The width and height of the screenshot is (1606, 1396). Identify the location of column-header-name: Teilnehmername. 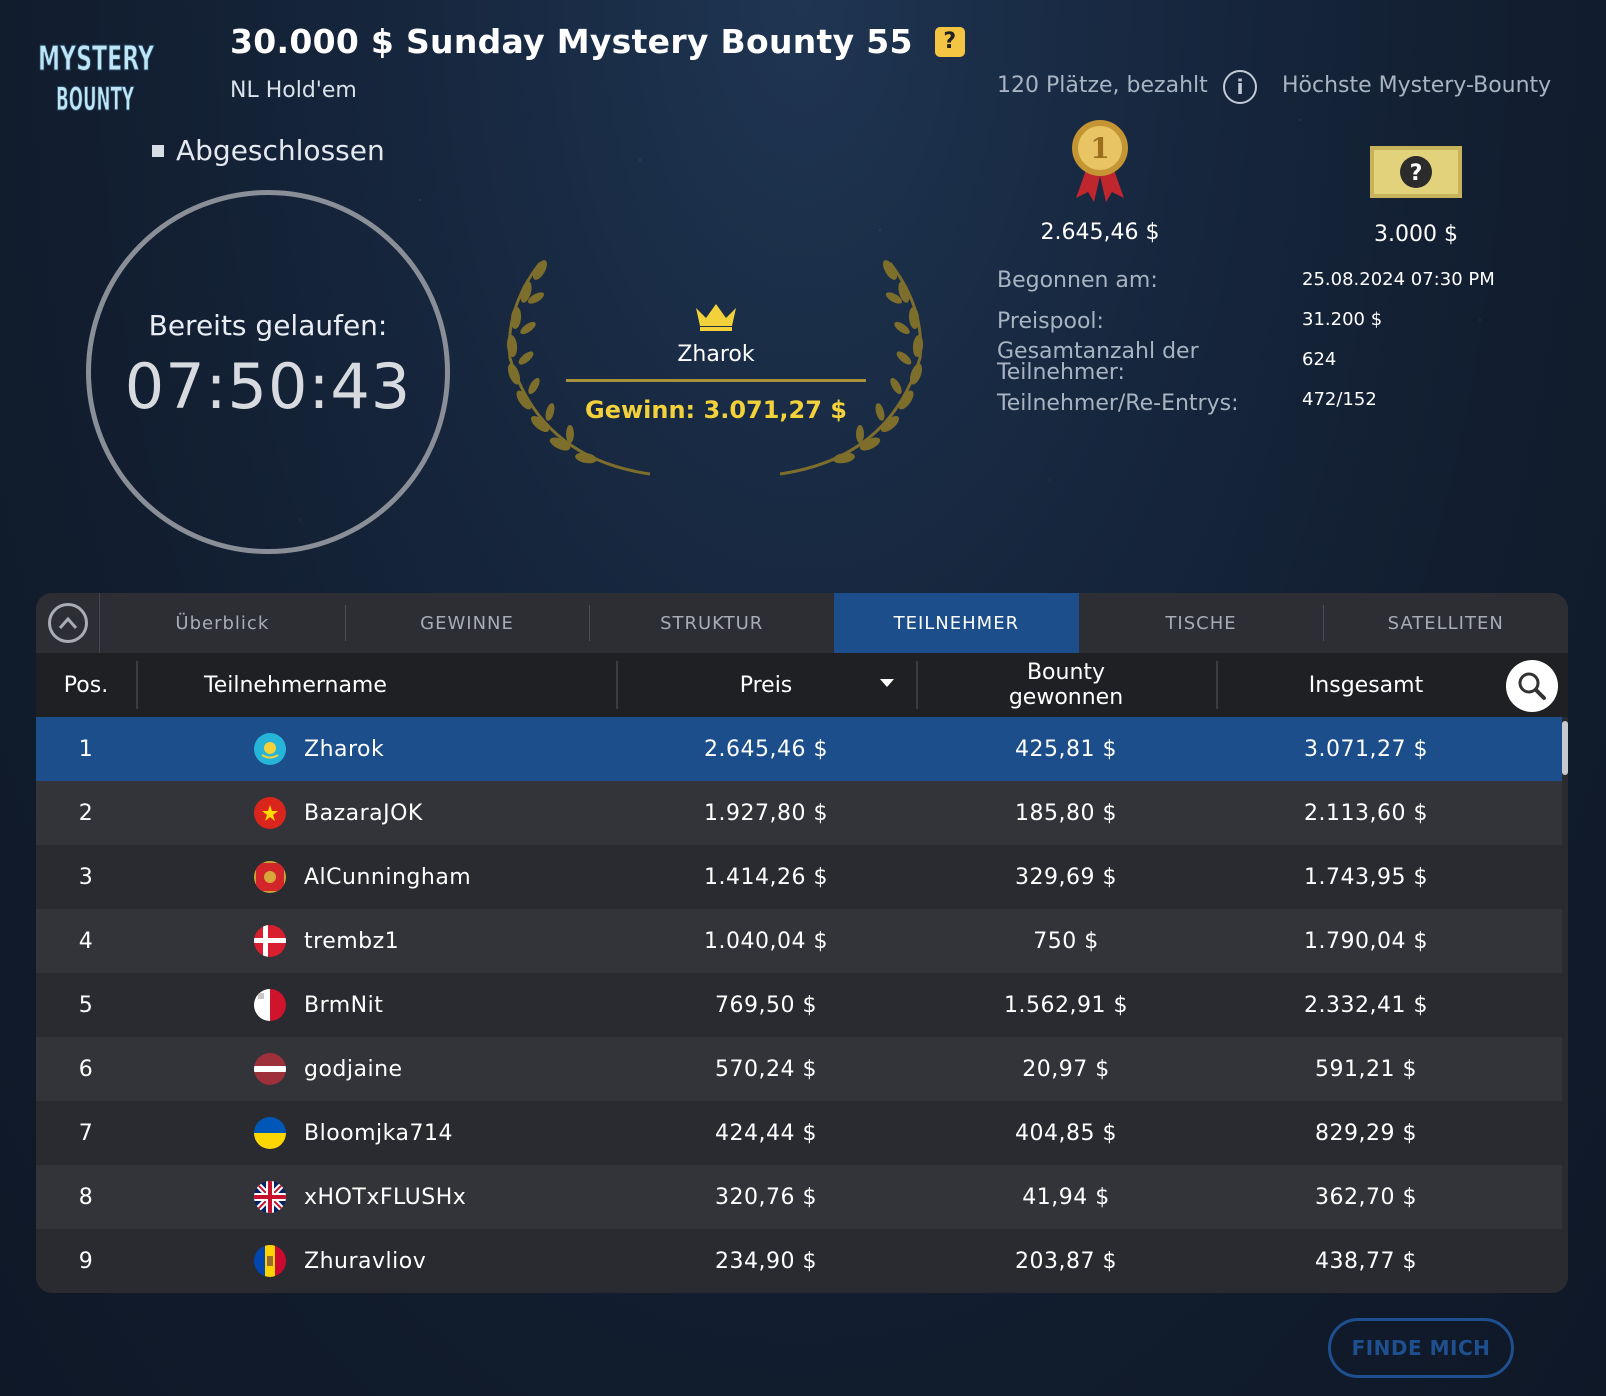
(376, 685).